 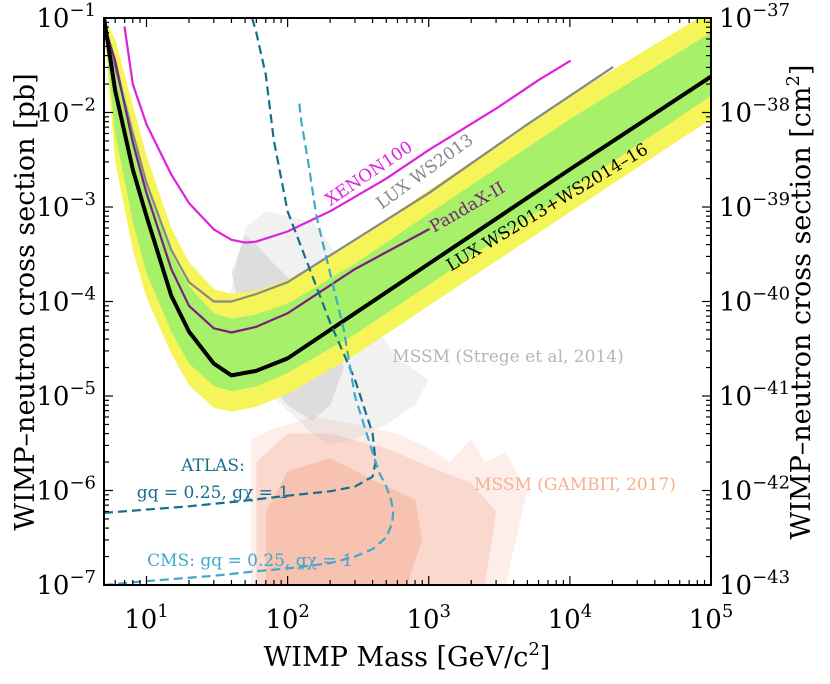 I want to click on x-axis-title: WIMP Mass [GeV/c2], so click(x=407, y=656).